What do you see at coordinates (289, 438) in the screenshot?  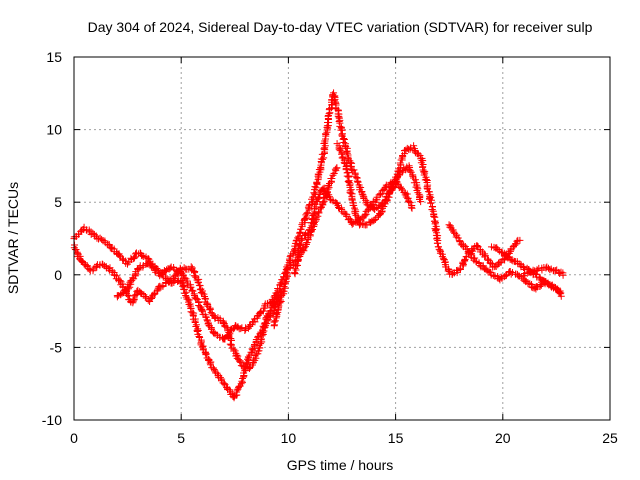 I see `x-tick-label: 10` at bounding box center [289, 438].